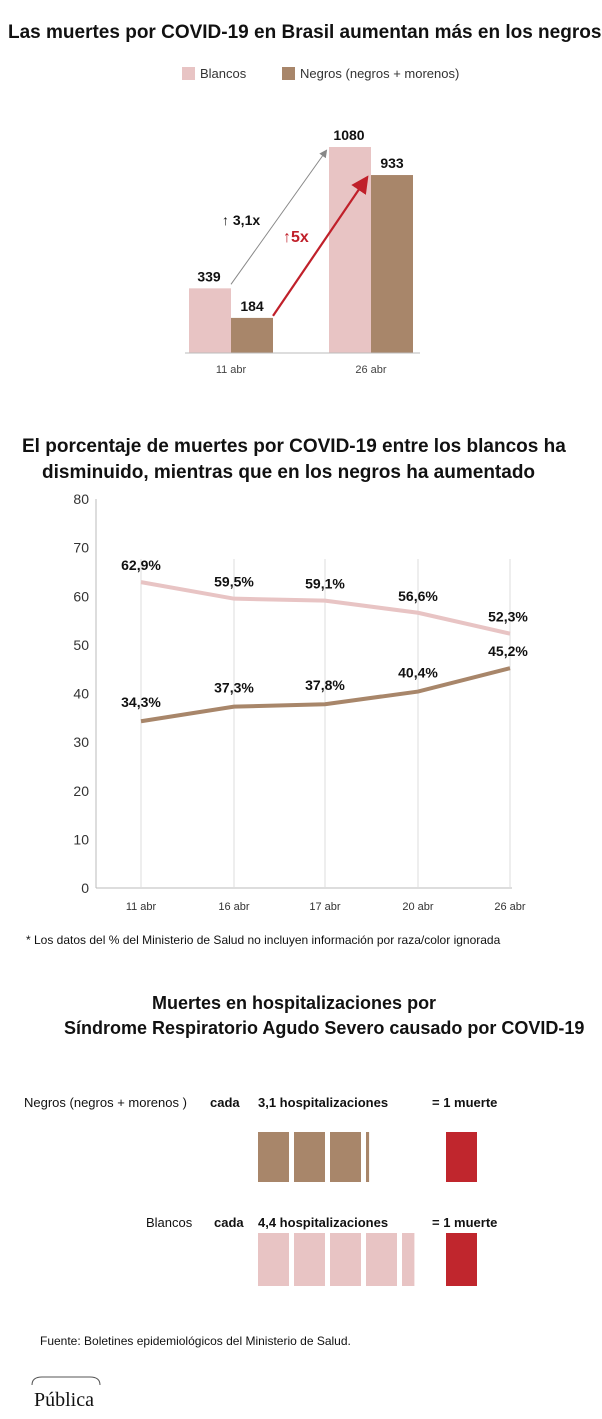  What do you see at coordinates (418, 907) in the screenshot?
I see `x-tick-label: 20 abr` at bounding box center [418, 907].